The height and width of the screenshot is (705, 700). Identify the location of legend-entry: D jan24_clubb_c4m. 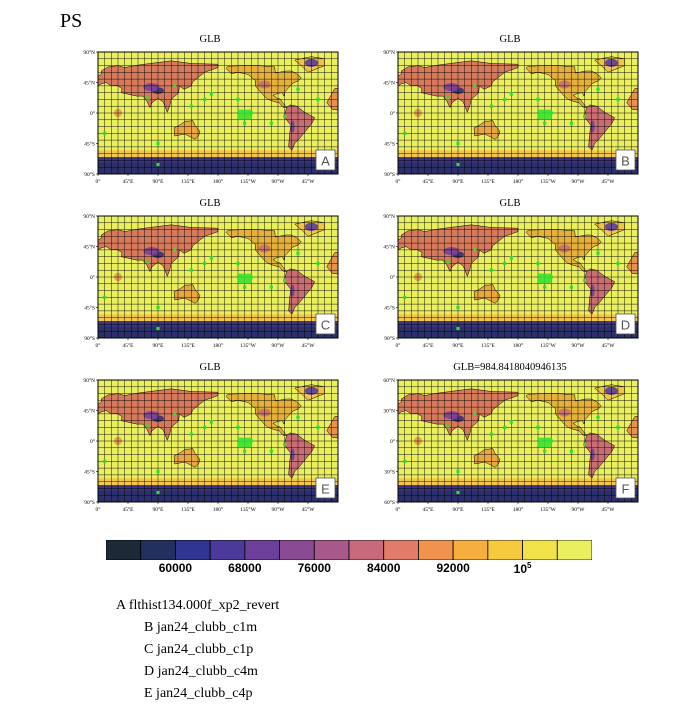
(201, 671).